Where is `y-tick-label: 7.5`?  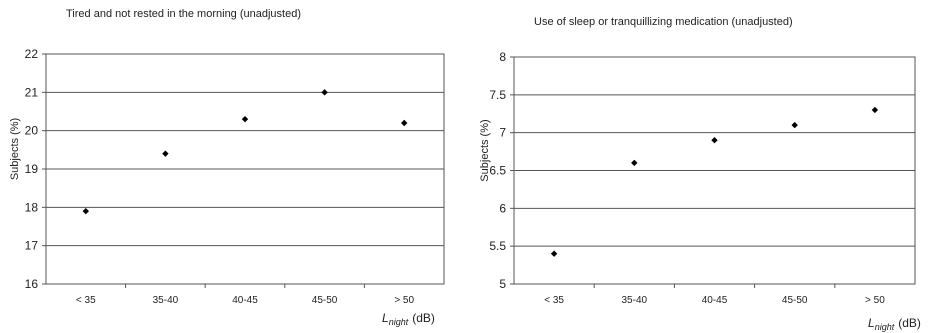
y-tick-label: 7.5 is located at coordinates (497, 95).